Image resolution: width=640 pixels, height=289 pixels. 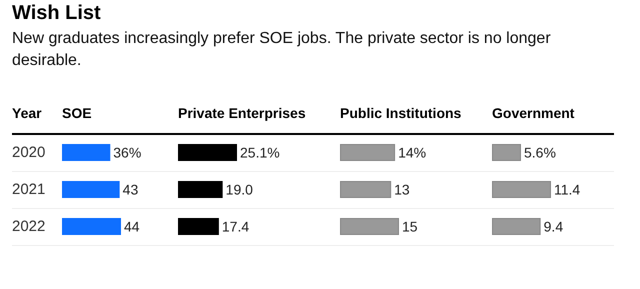 I want to click on data-label: 14%, so click(x=412, y=152).